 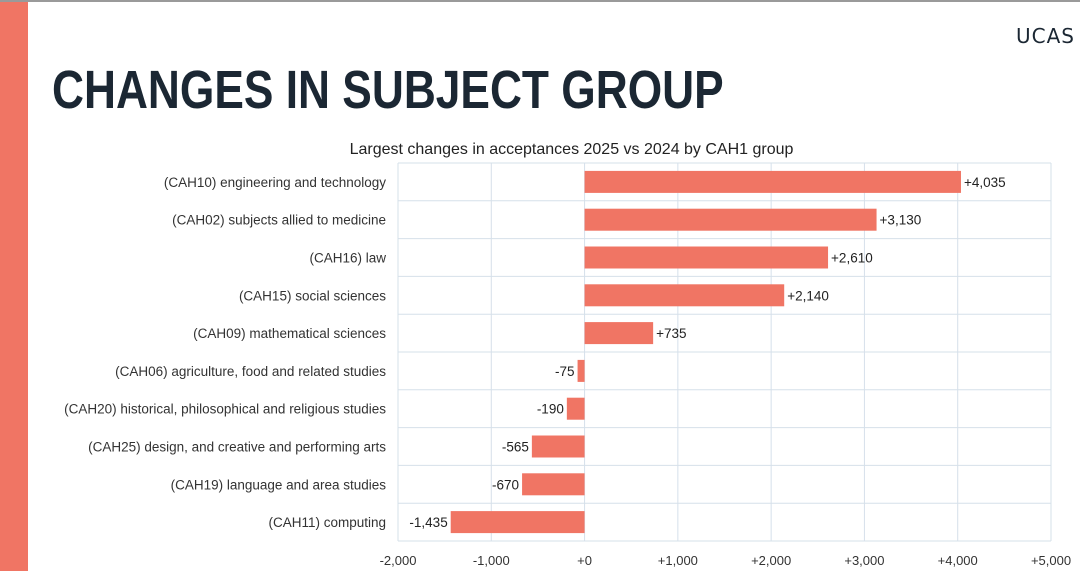 What do you see at coordinates (540, 1) in the screenshot?
I see `top-rule` at bounding box center [540, 1].